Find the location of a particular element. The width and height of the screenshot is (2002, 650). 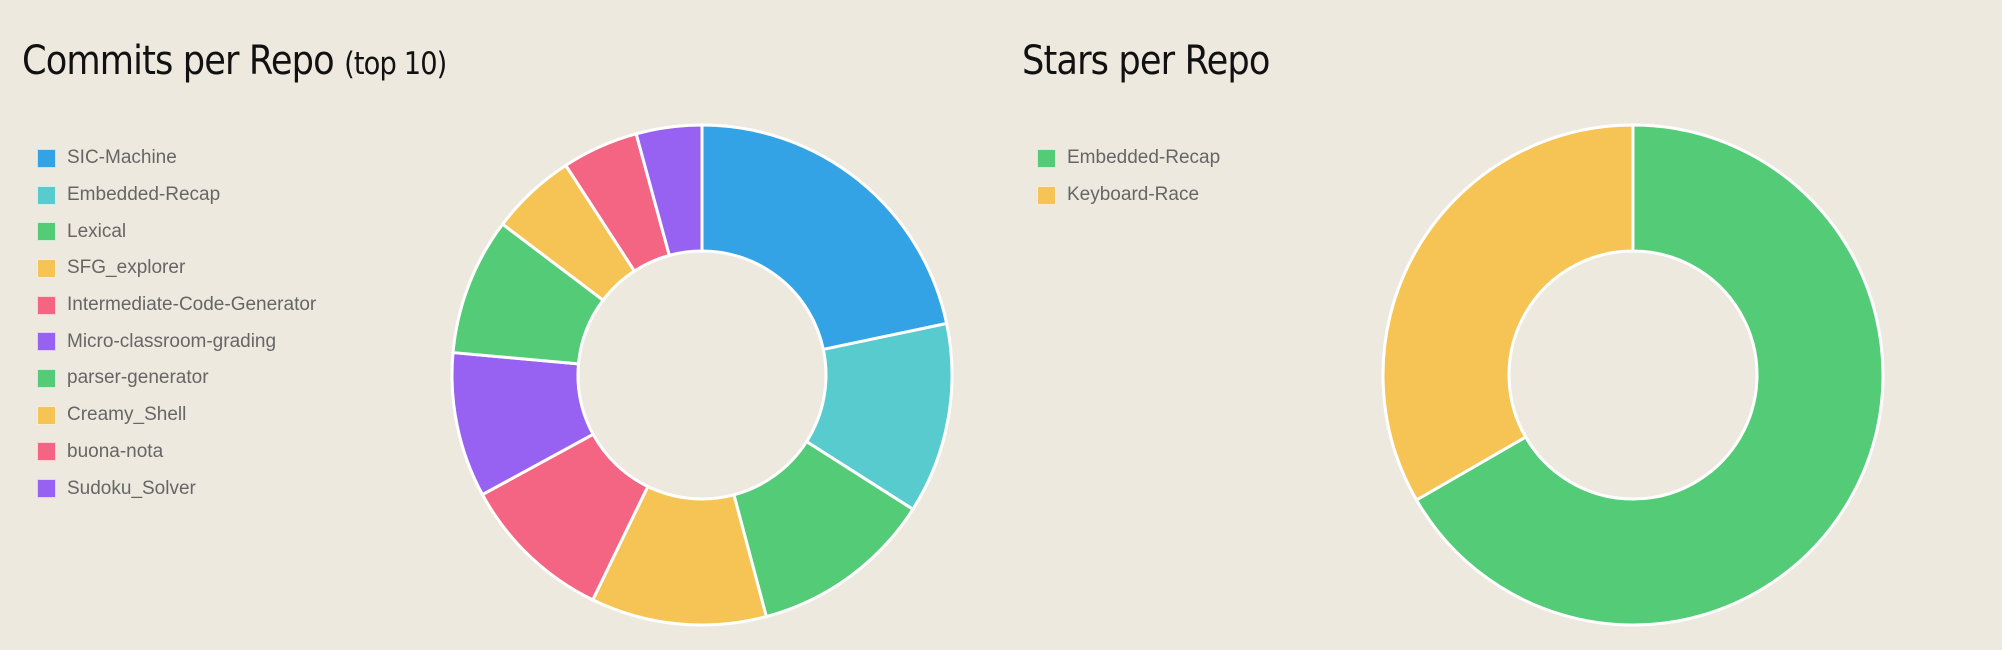

commits-slice-sudoku-solver is located at coordinates (669, 190).